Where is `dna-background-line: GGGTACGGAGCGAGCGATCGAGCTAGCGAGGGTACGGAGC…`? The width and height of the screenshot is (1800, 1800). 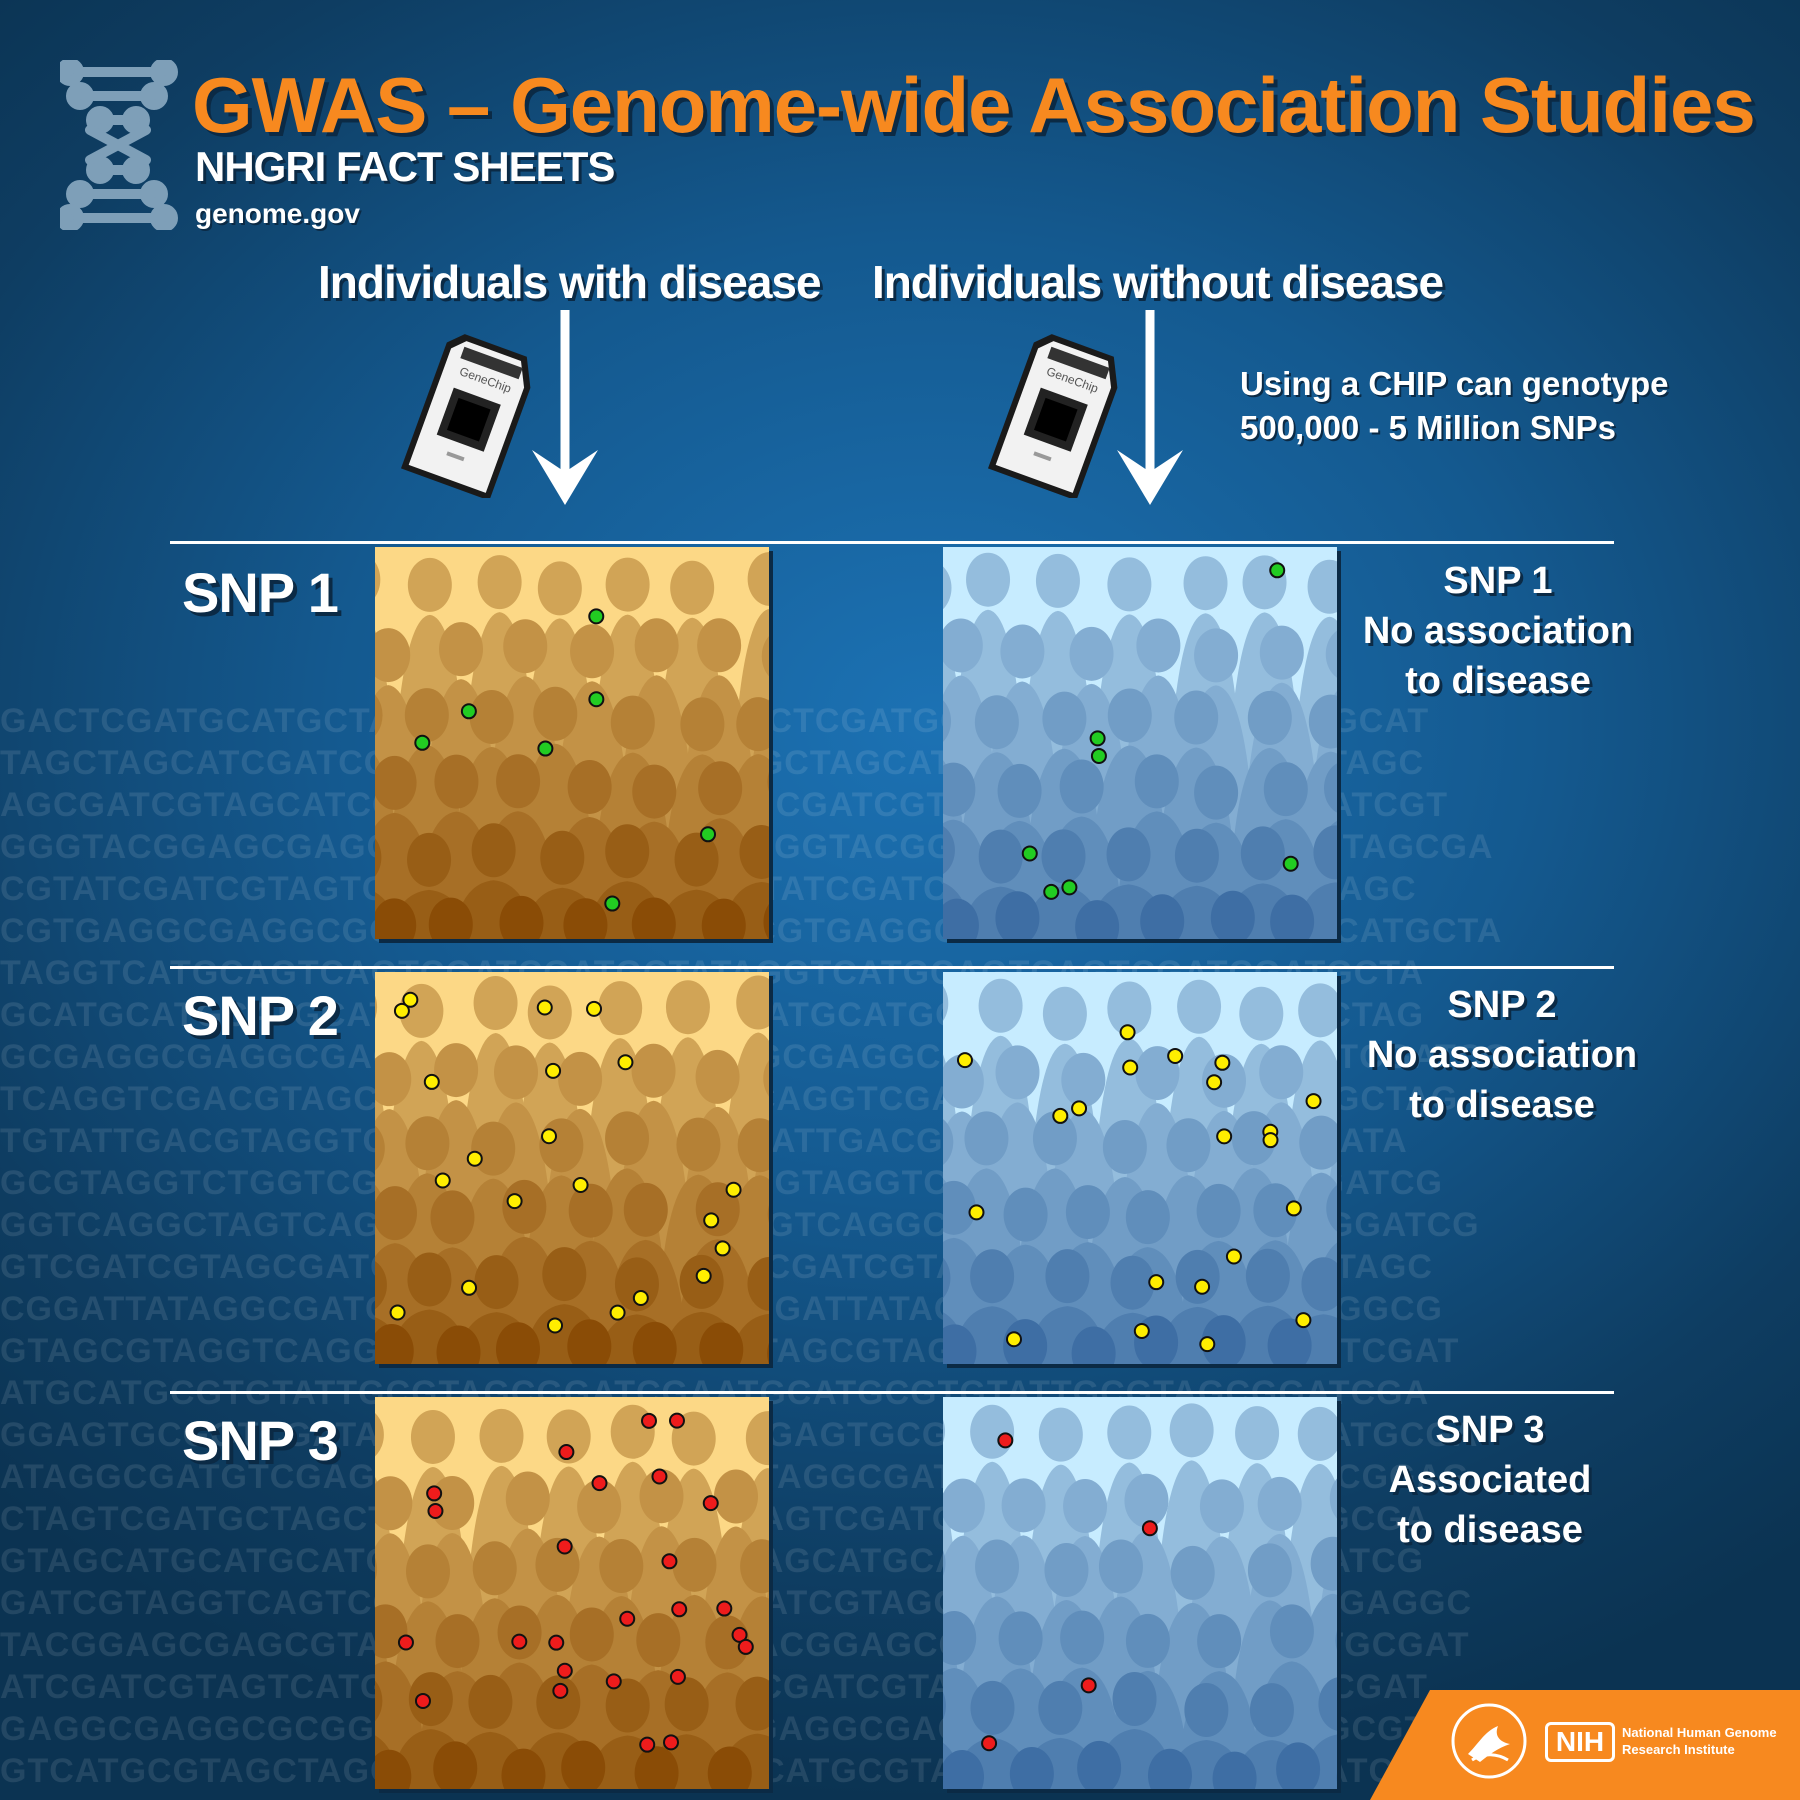
dna-background-line: GGGTACGGAGCGAGCGATCGAGCTAGCGAGGGTACGGAGC… is located at coordinates (900, 847).